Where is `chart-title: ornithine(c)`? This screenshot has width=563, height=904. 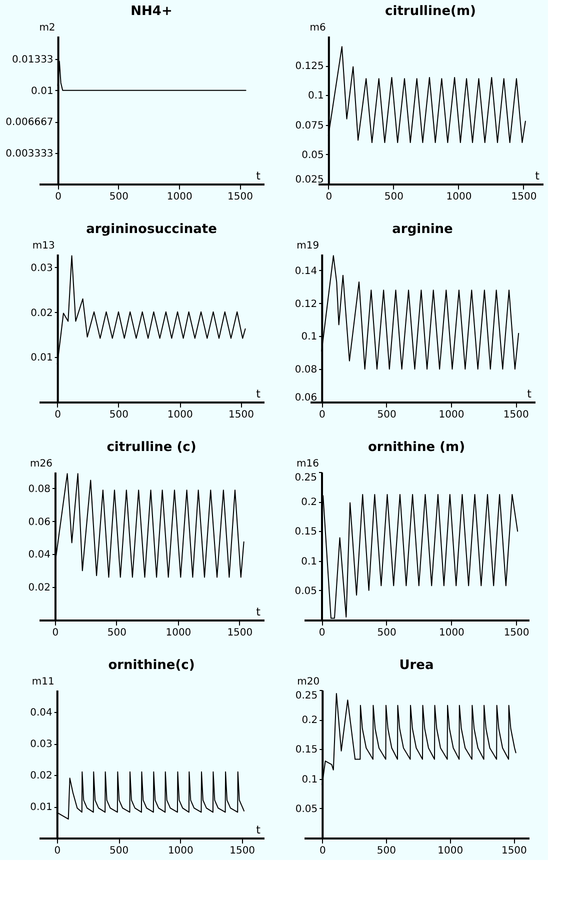 chart-title: ornithine(c) is located at coordinates (151, 665).